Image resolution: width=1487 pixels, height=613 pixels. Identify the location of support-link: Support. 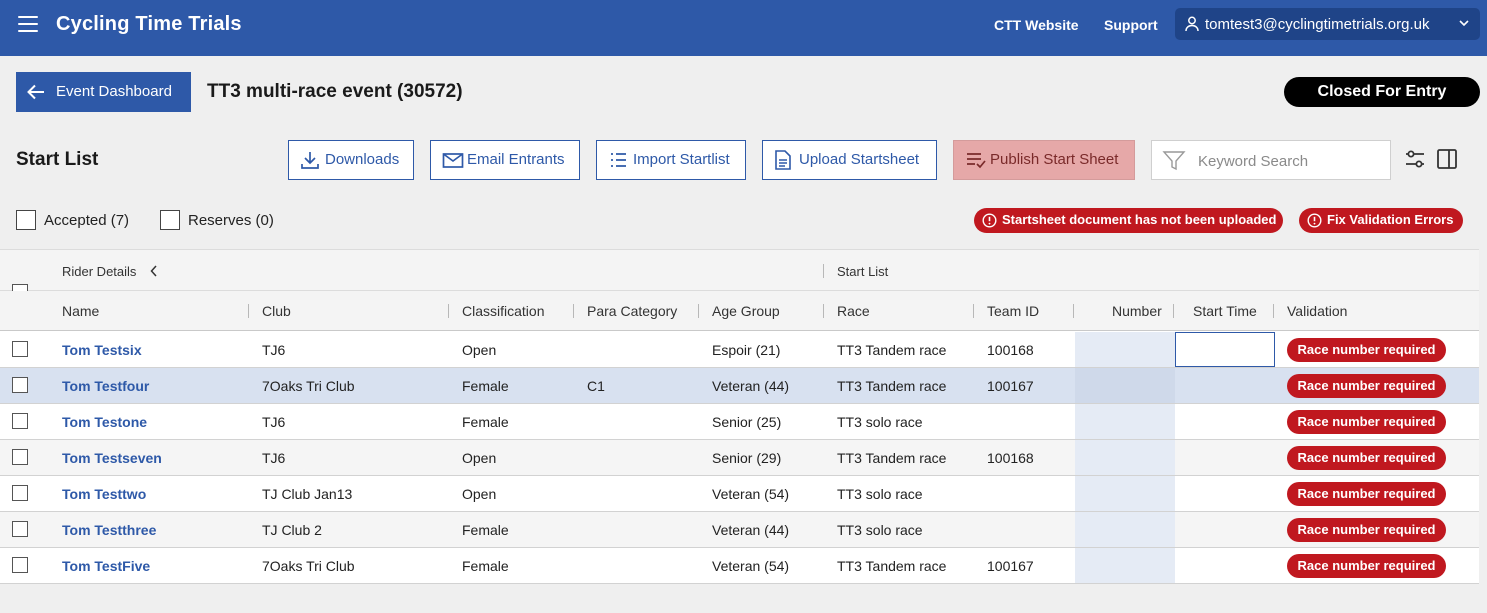
(1131, 25).